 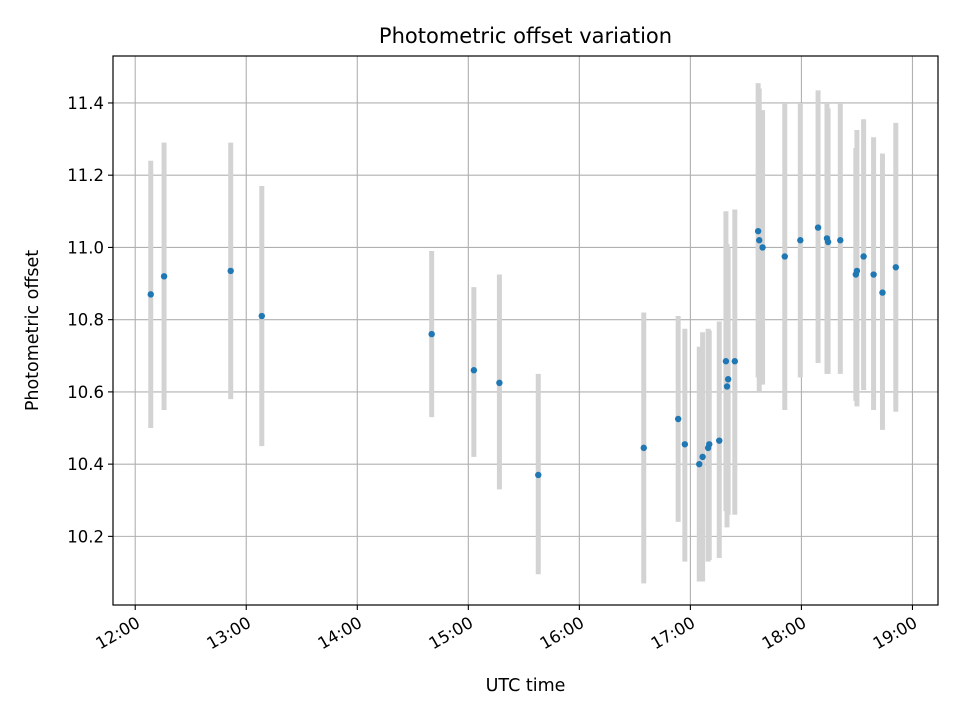 What do you see at coordinates (507, 629) in the screenshot?
I see `x-axis-ticks: 12:00 13:00 14:00 15:00 16:00 17:00 18:00 19:00` at bounding box center [507, 629].